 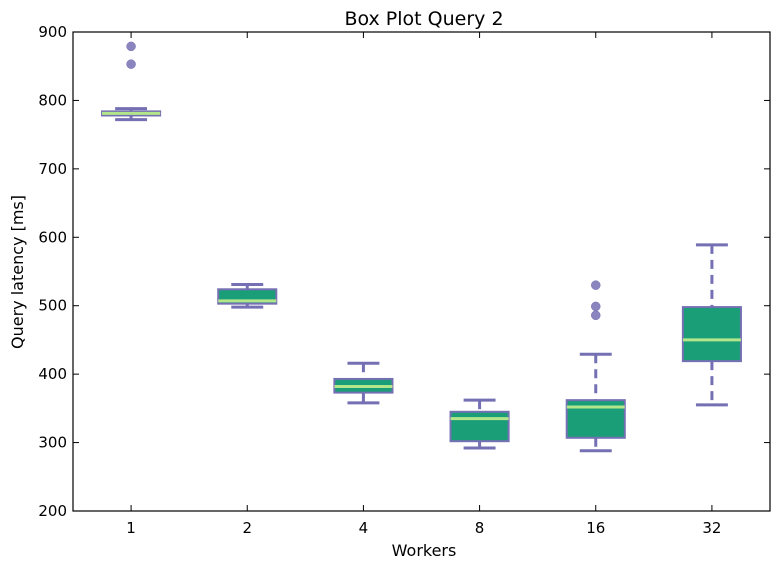 I want to click on x-tick-label: 32, so click(x=711, y=528).